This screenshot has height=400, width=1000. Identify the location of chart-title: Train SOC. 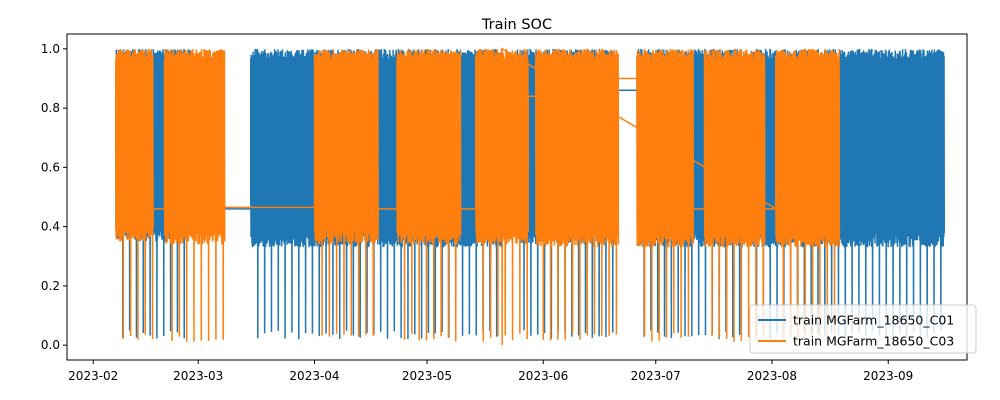
(516, 25).